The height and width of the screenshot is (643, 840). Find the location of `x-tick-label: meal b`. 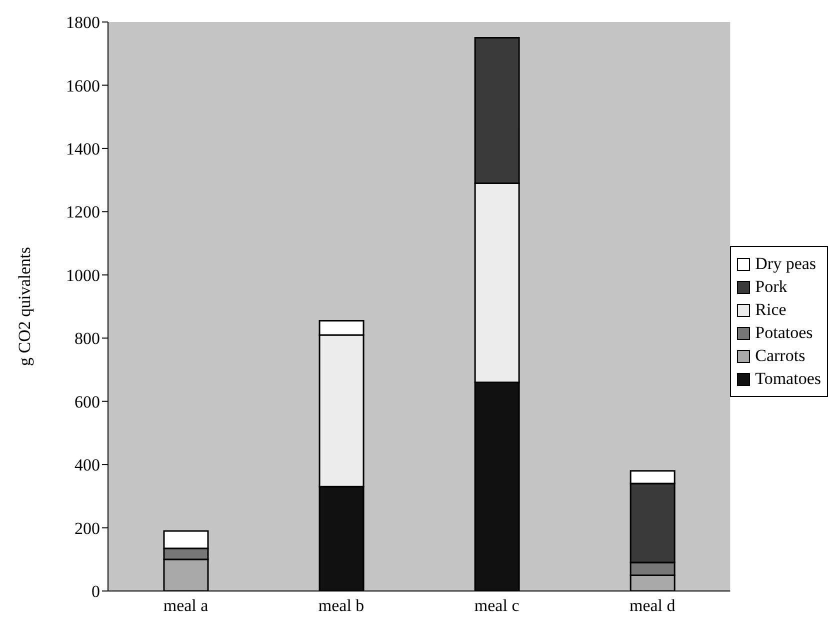

x-tick-label: meal b is located at coordinates (341, 606).